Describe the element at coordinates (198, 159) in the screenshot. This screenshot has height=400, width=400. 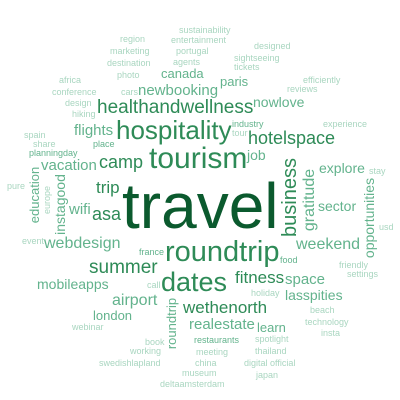
I see `cloud-word-tourism: tourism` at that location.